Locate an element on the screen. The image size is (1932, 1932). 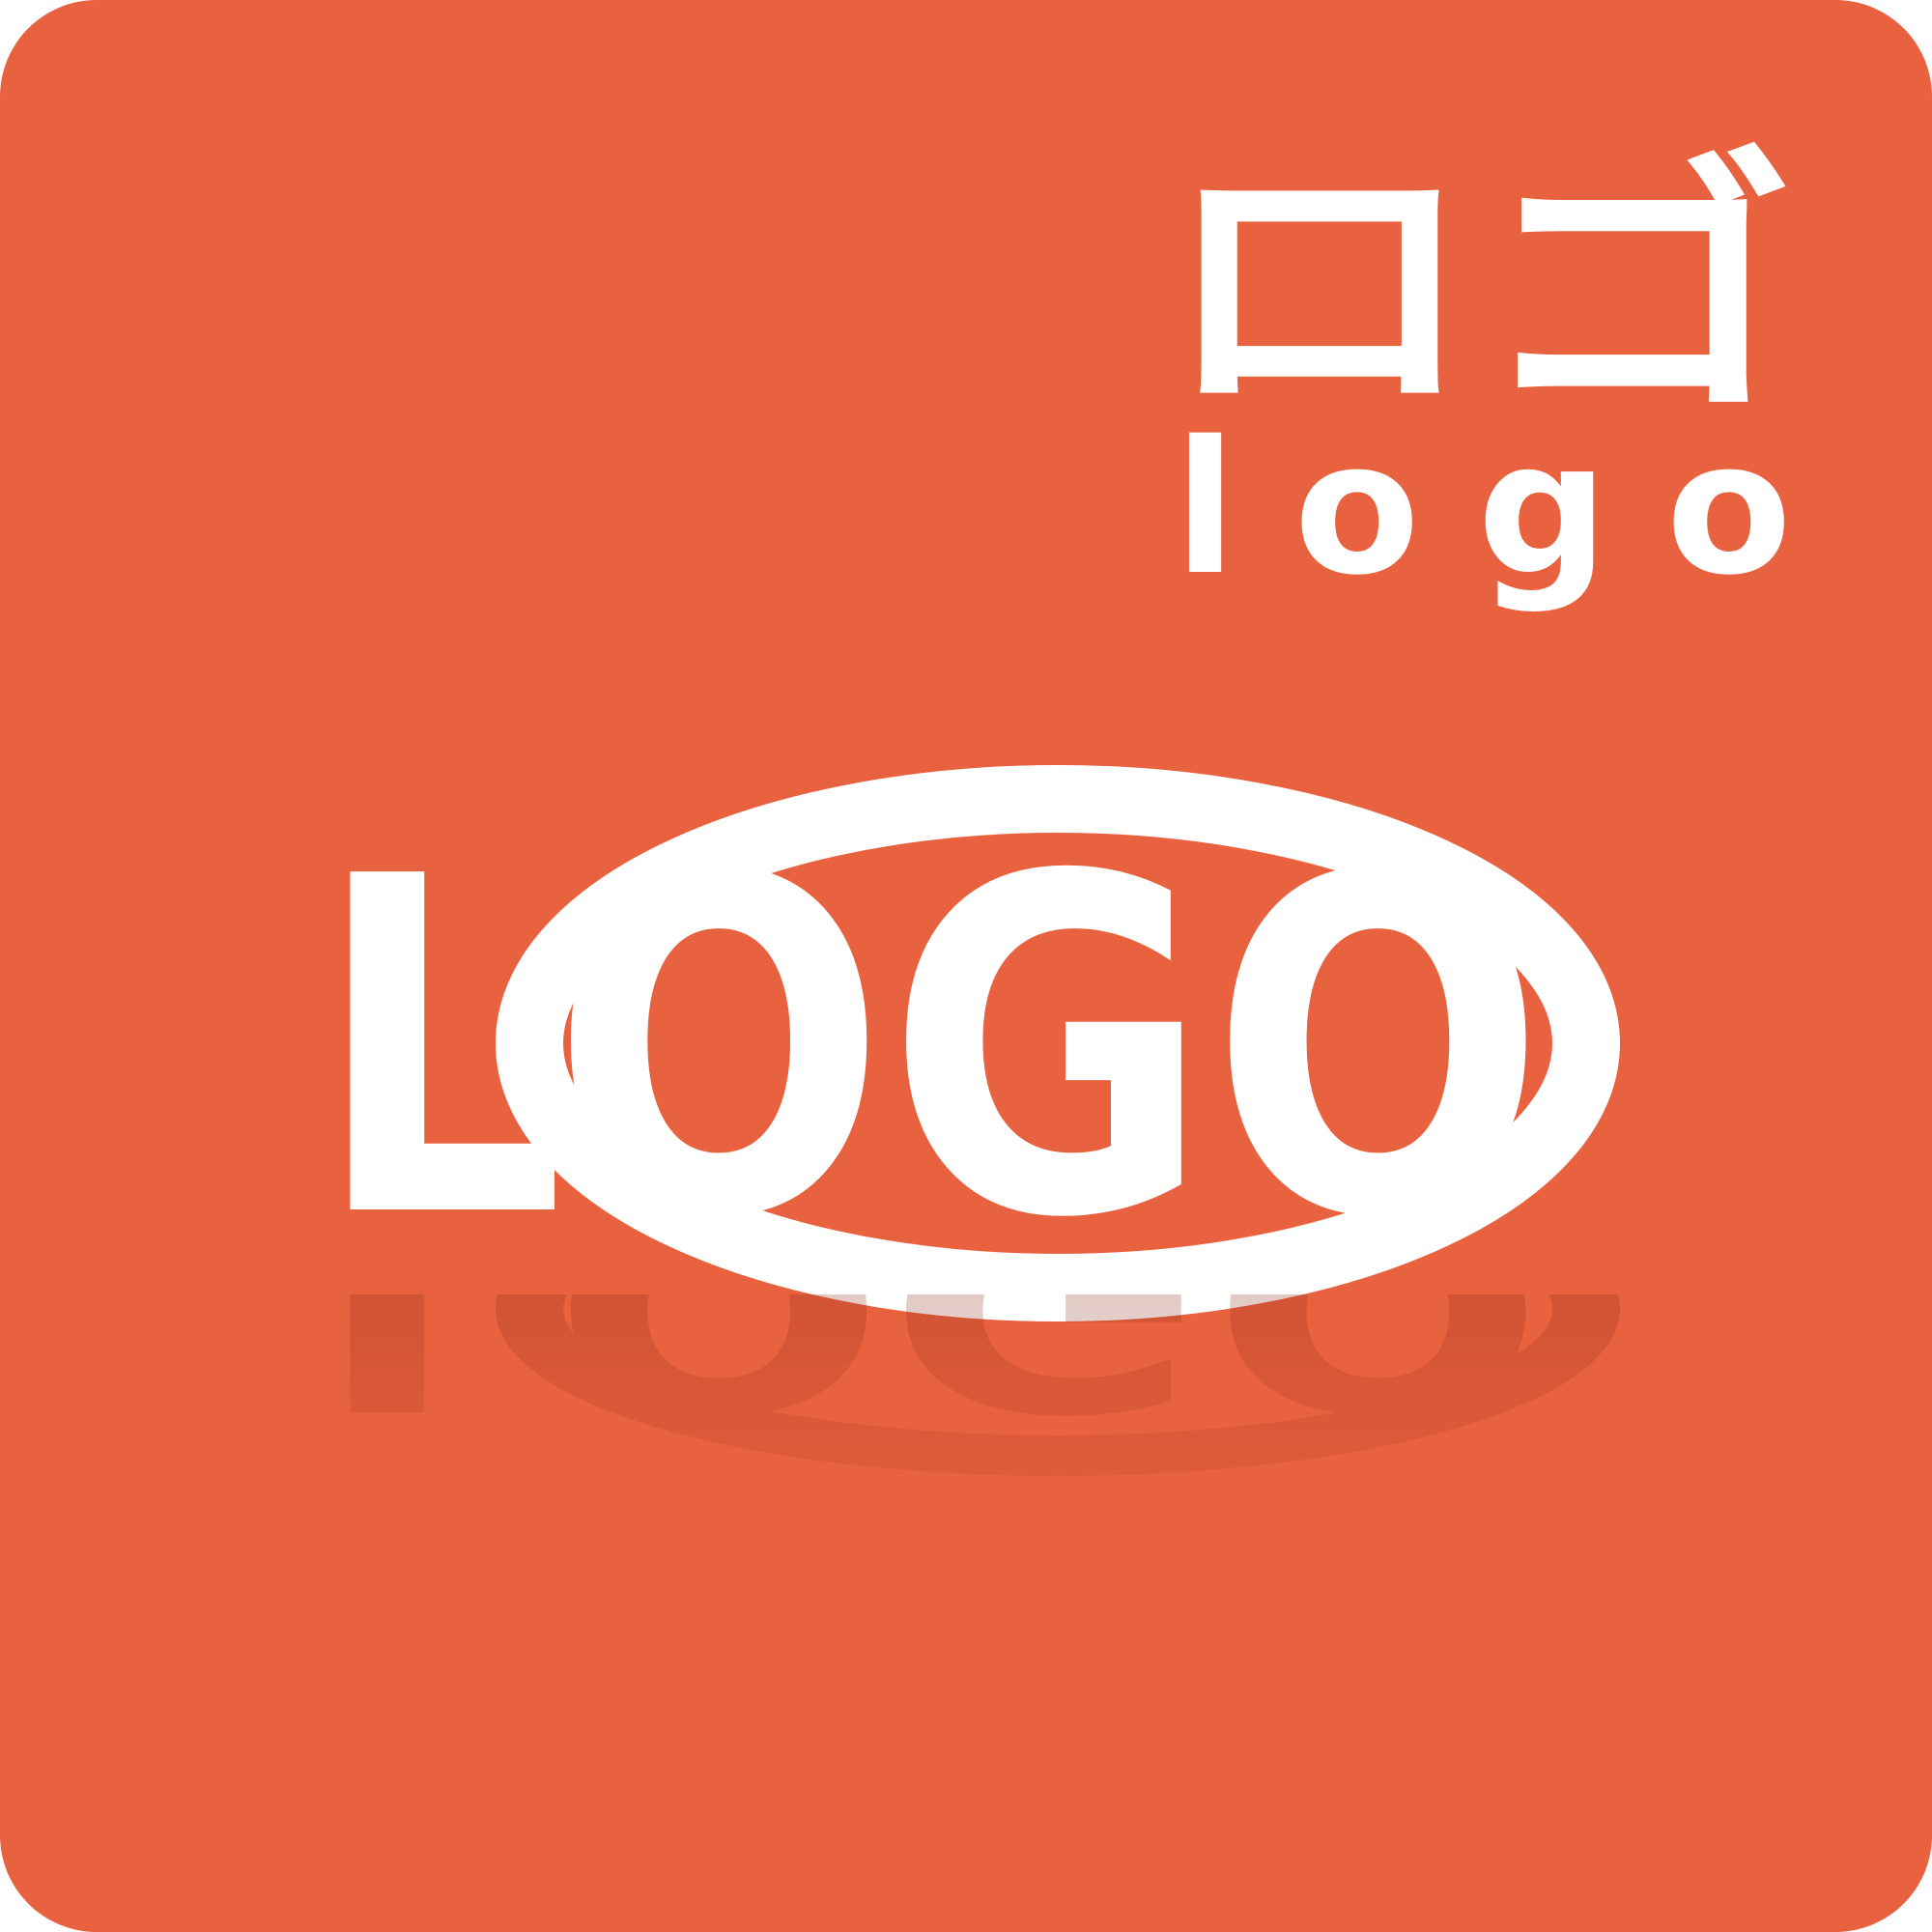
reflection-text: LOGO is located at coordinates (930, 1305).